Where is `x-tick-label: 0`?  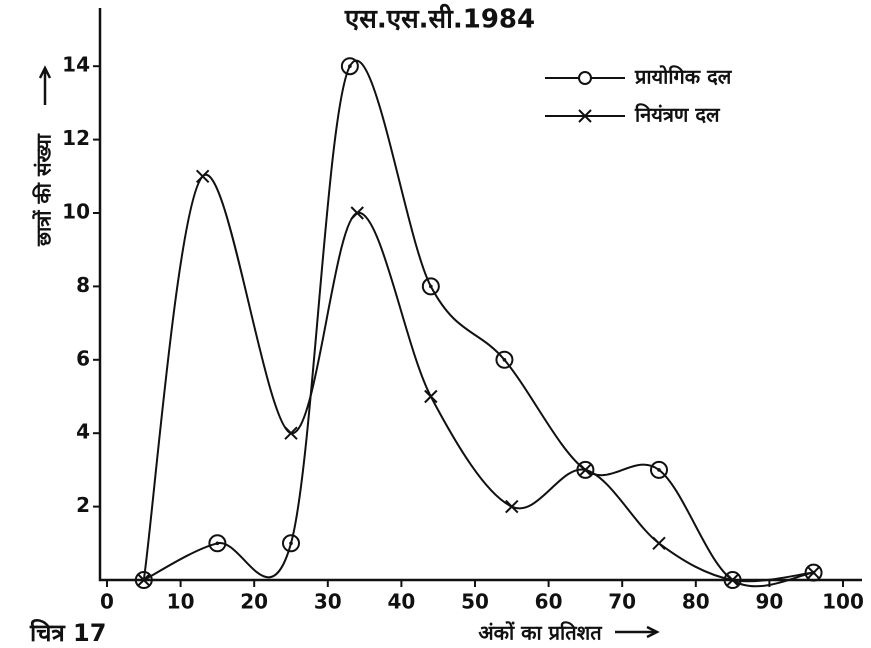 x-tick-label: 0 is located at coordinates (107, 602).